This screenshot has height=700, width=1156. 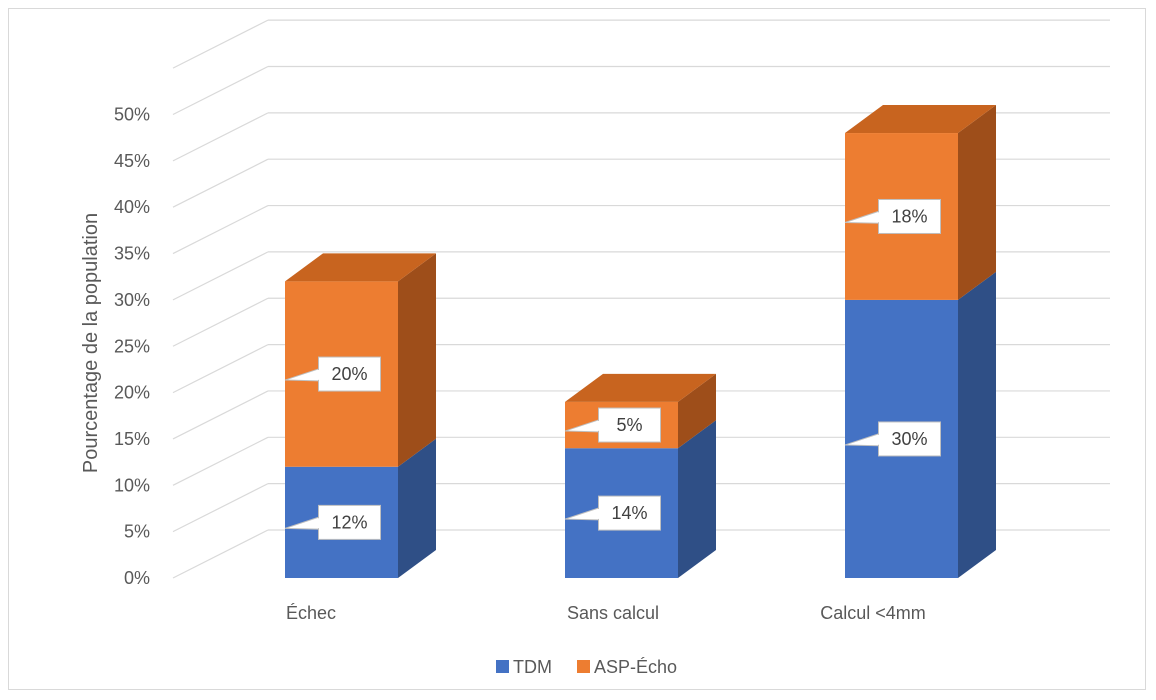 What do you see at coordinates (613, 613) in the screenshot?
I see `x-category-label: Sans calcul` at bounding box center [613, 613].